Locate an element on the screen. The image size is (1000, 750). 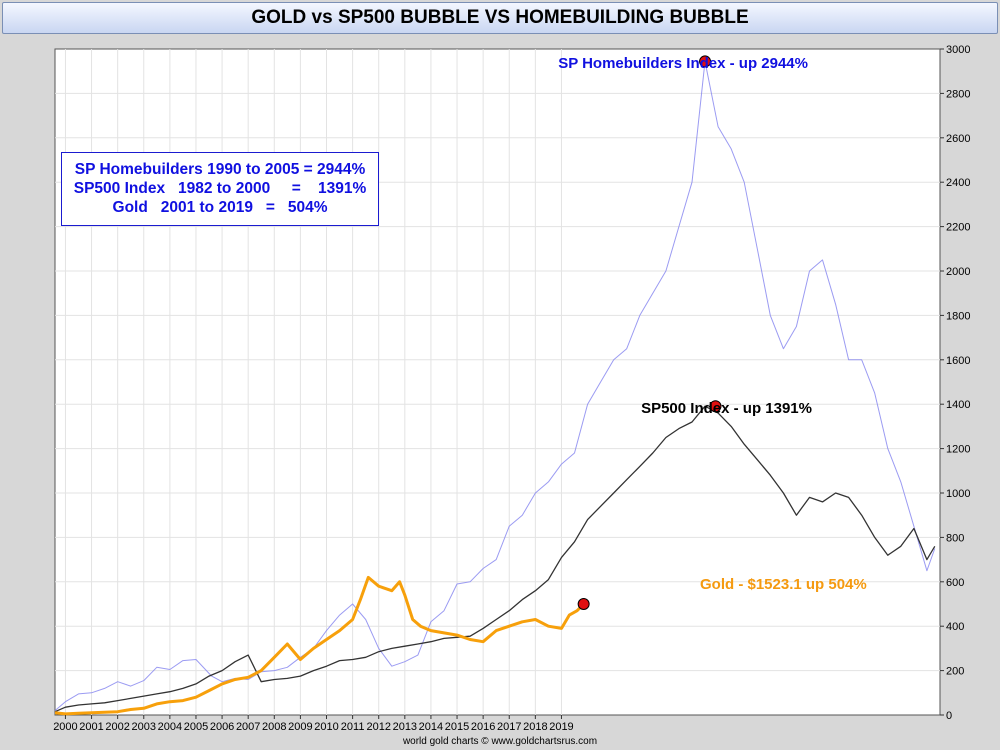
y-tick-label: 2000 is located at coordinates (958, 272).